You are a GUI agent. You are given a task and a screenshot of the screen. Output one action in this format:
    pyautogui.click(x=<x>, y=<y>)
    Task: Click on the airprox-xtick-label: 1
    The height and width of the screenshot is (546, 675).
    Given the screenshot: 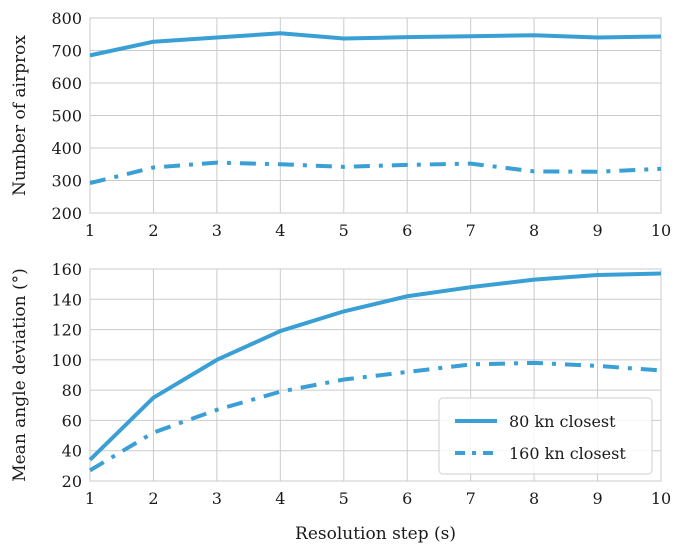 What is the action you would take?
    pyautogui.click(x=90, y=230)
    